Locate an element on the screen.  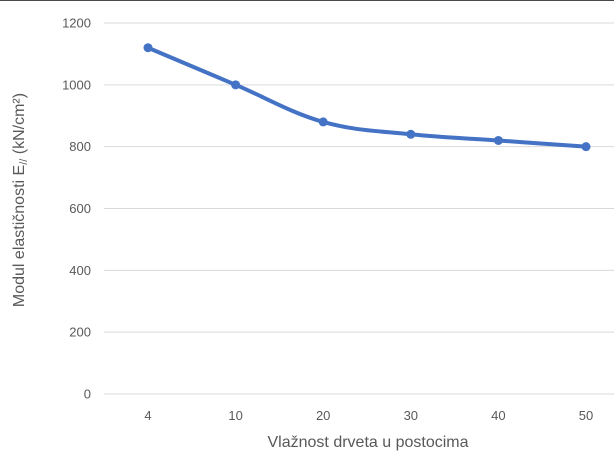
x-axis-title: Vlažnost drveta u postocima is located at coordinates (368, 442).